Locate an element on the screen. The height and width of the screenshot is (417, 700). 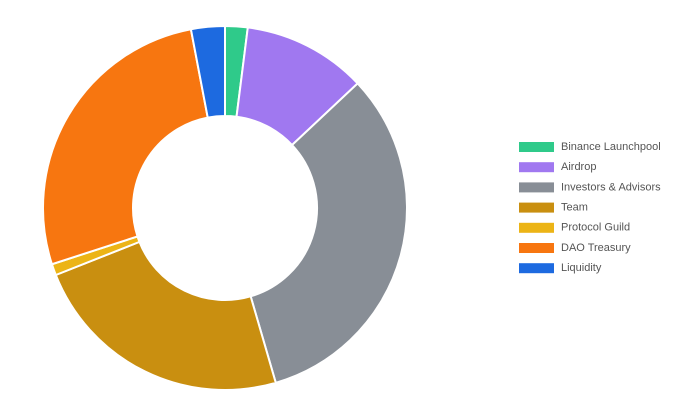
legend-label: Protocol Guild is located at coordinates (595, 228).